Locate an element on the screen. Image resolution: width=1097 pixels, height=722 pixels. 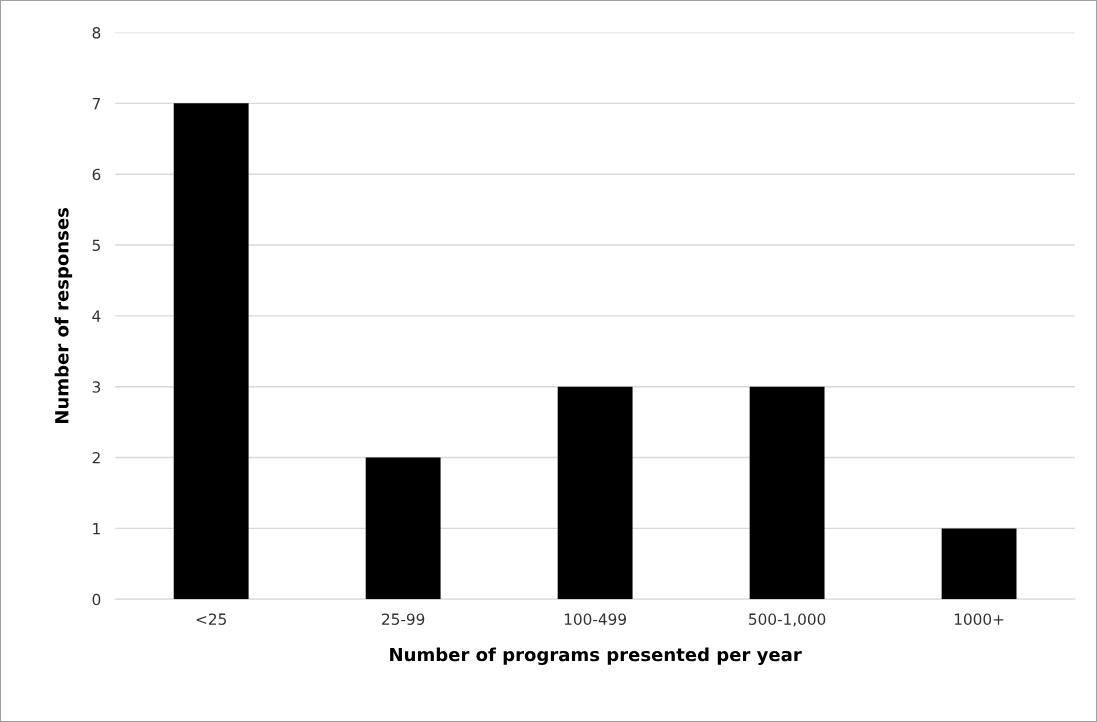
y-tick-label: 6 is located at coordinates (96, 174).